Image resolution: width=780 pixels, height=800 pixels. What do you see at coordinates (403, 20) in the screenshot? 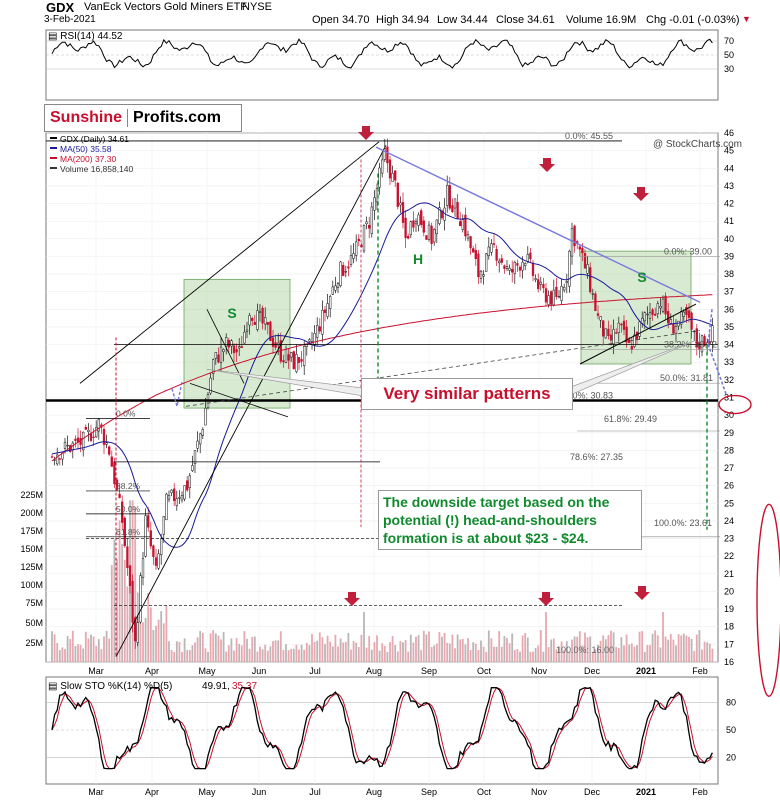
I see `high-value: High 34.94` at bounding box center [403, 20].